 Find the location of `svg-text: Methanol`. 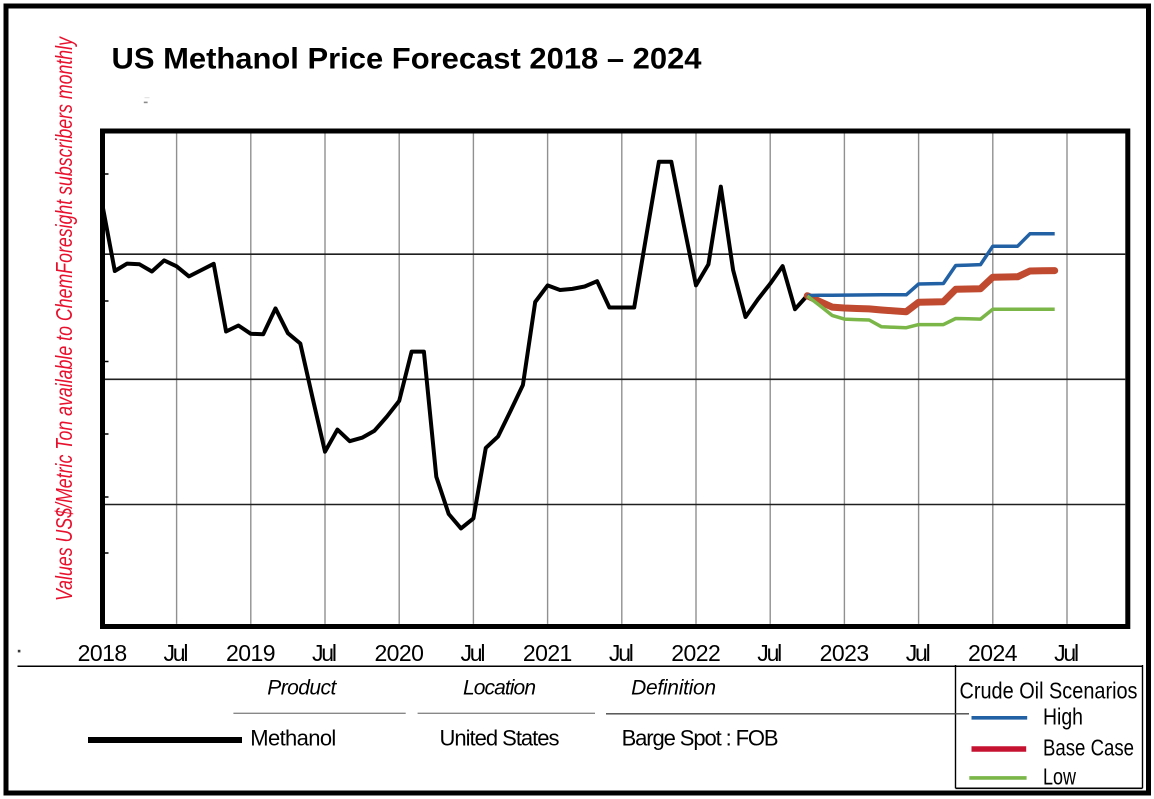

svg-text: Methanol is located at coordinates (293, 738).